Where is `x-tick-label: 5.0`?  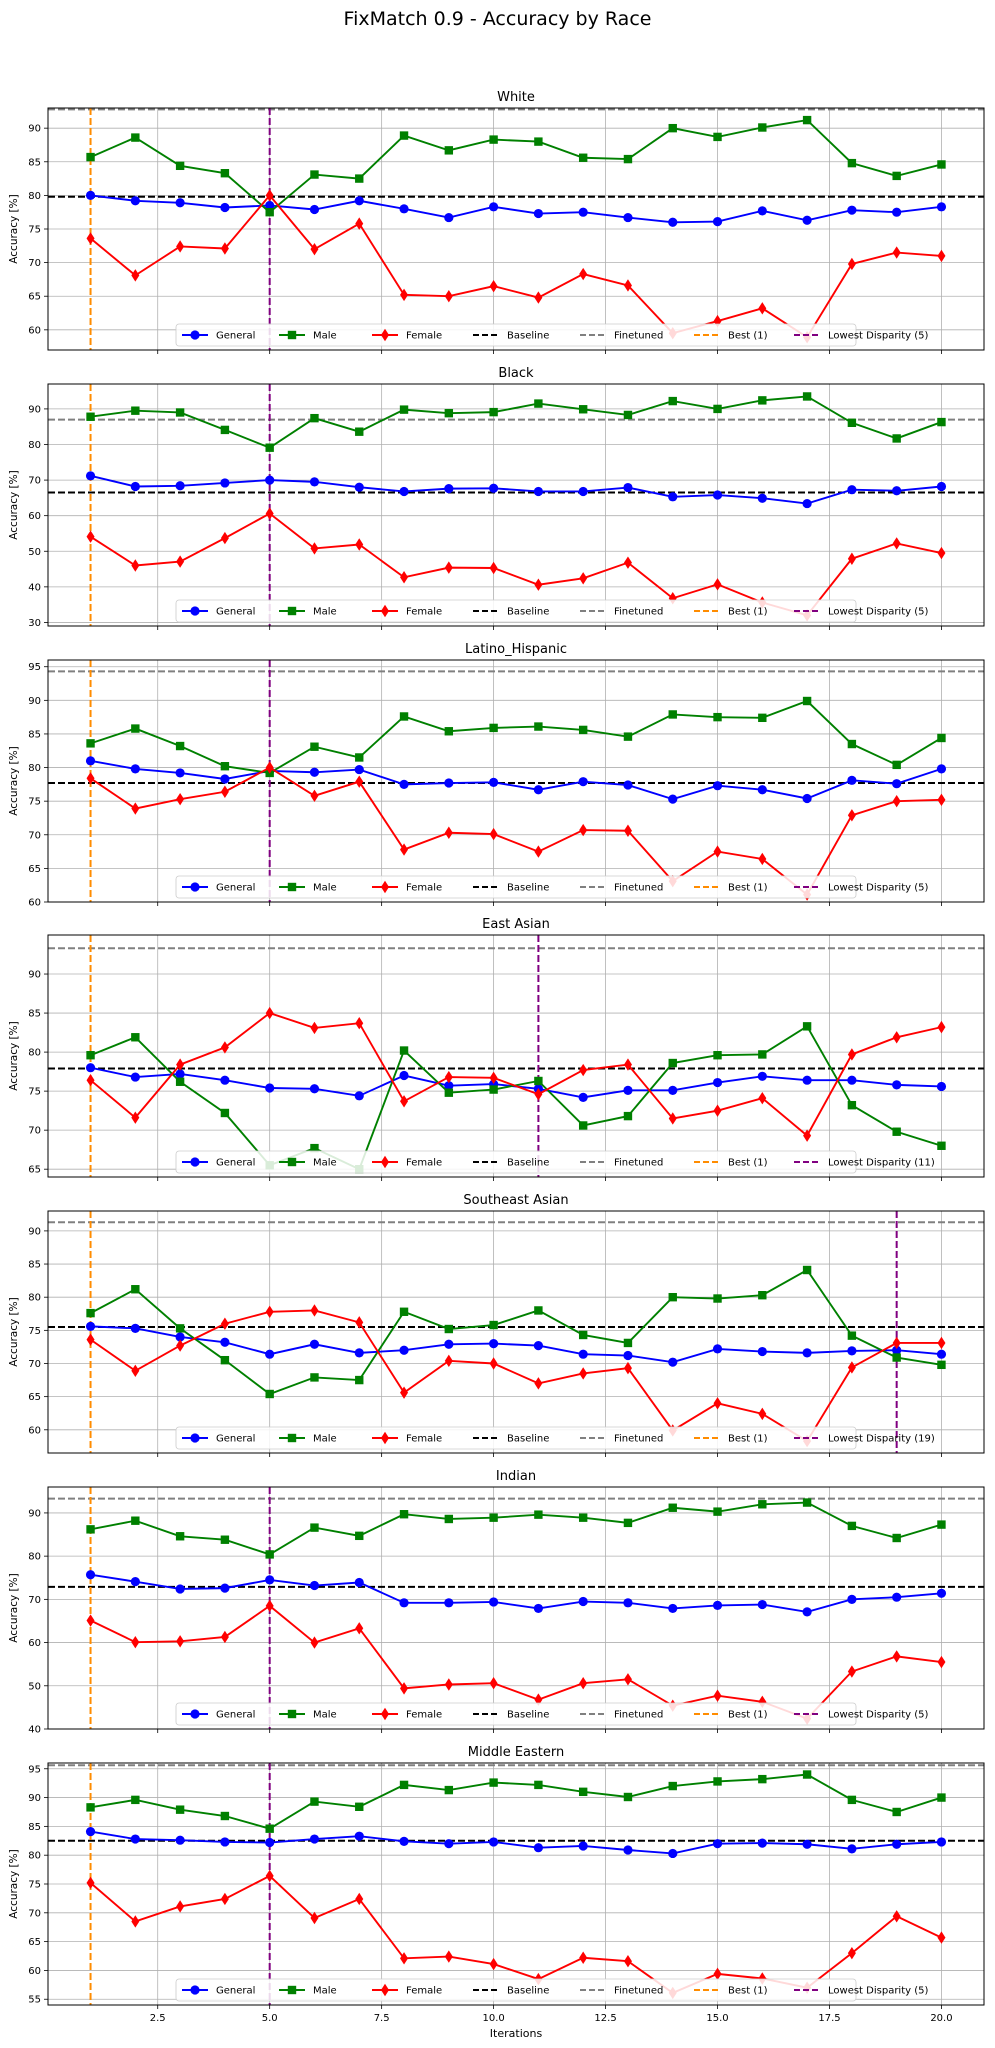
x-tick-label: 5.0 is located at coordinates (270, 2018).